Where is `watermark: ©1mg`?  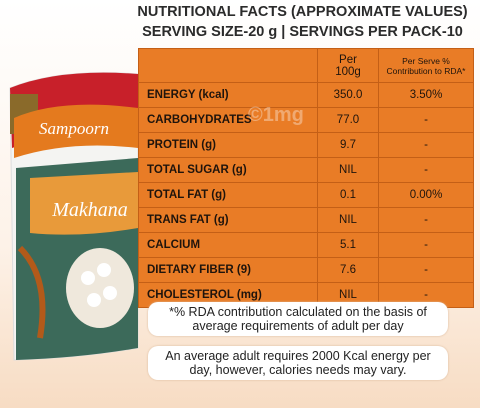
watermark: ©1mg is located at coordinates (276, 115).